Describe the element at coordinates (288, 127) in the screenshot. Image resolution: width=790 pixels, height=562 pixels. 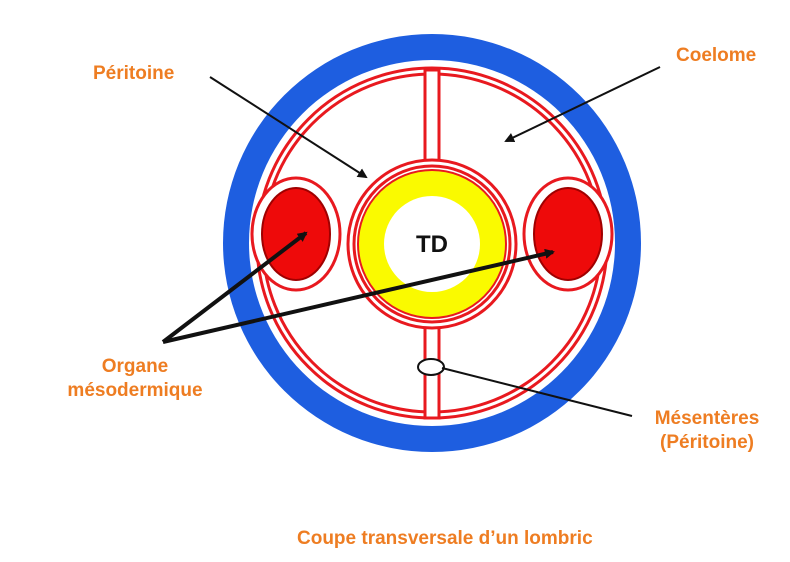
I see `peritoine-arrow` at that location.